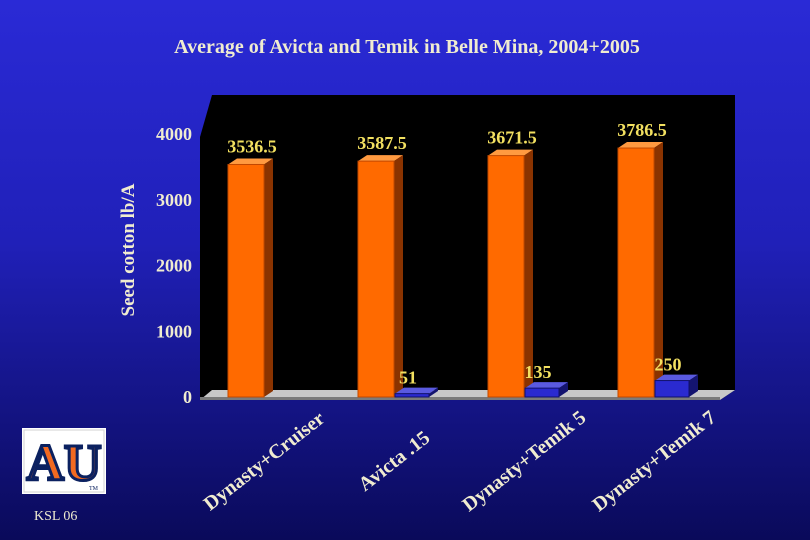 The height and width of the screenshot is (540, 810). I want to click on x-tick-label: Dynasty+Temik 5, so click(524, 461).